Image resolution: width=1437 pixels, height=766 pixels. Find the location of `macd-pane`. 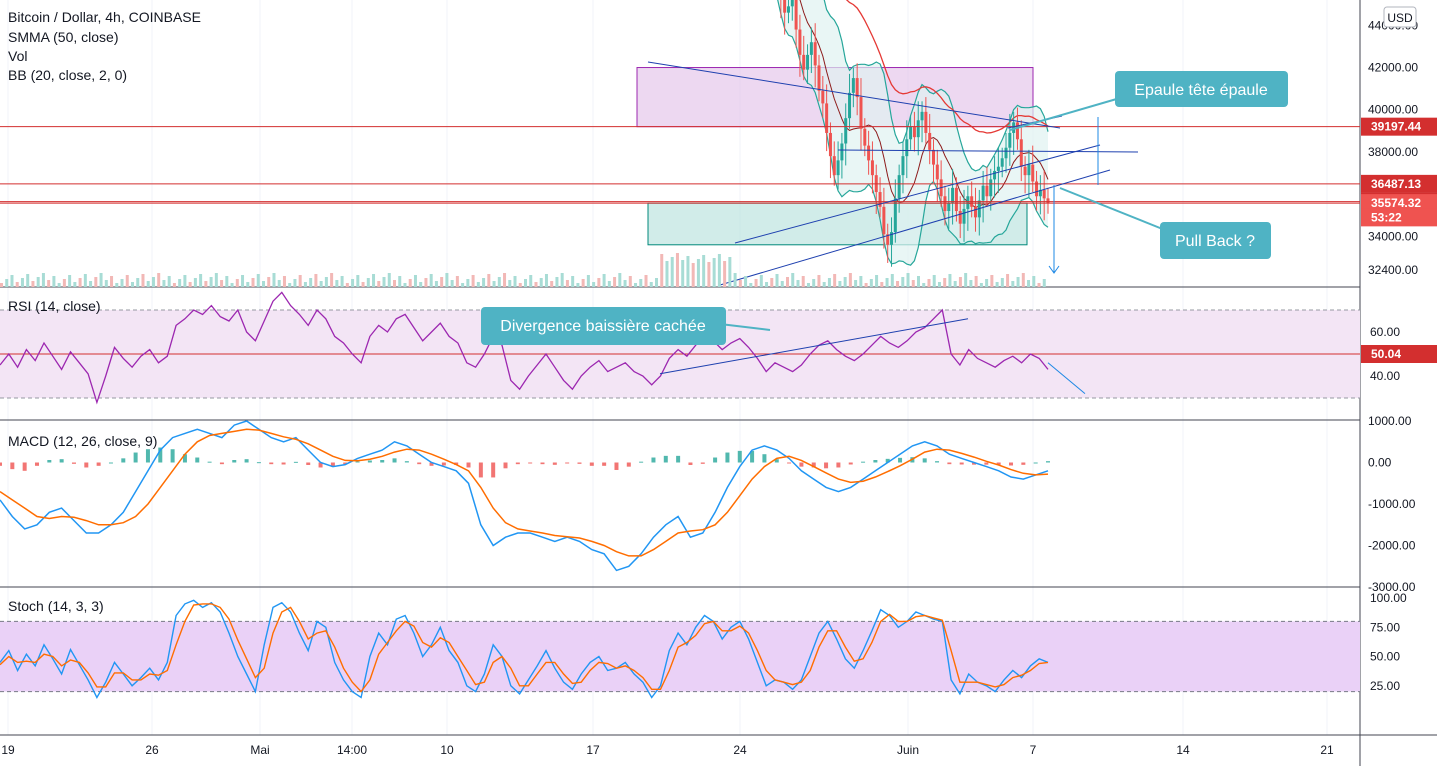

macd-pane is located at coordinates (525, 496).